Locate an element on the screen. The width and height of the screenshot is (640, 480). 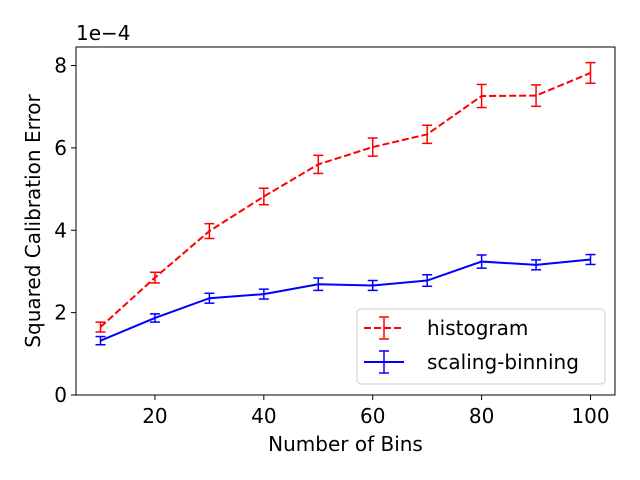
series-line-scaling-binning is located at coordinates (345, 300).